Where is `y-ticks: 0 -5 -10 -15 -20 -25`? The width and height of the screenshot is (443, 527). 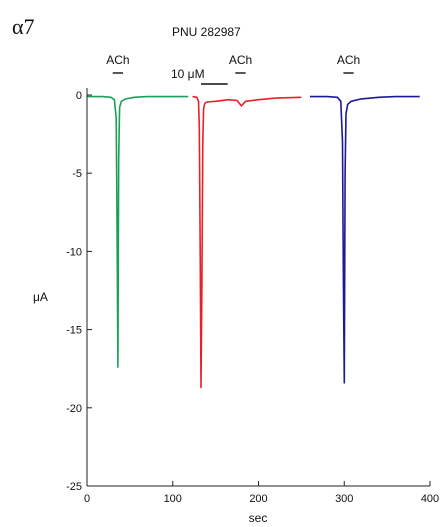
y-ticks: 0 -5 -10 -15 -20 -25 is located at coordinates (79, 291).